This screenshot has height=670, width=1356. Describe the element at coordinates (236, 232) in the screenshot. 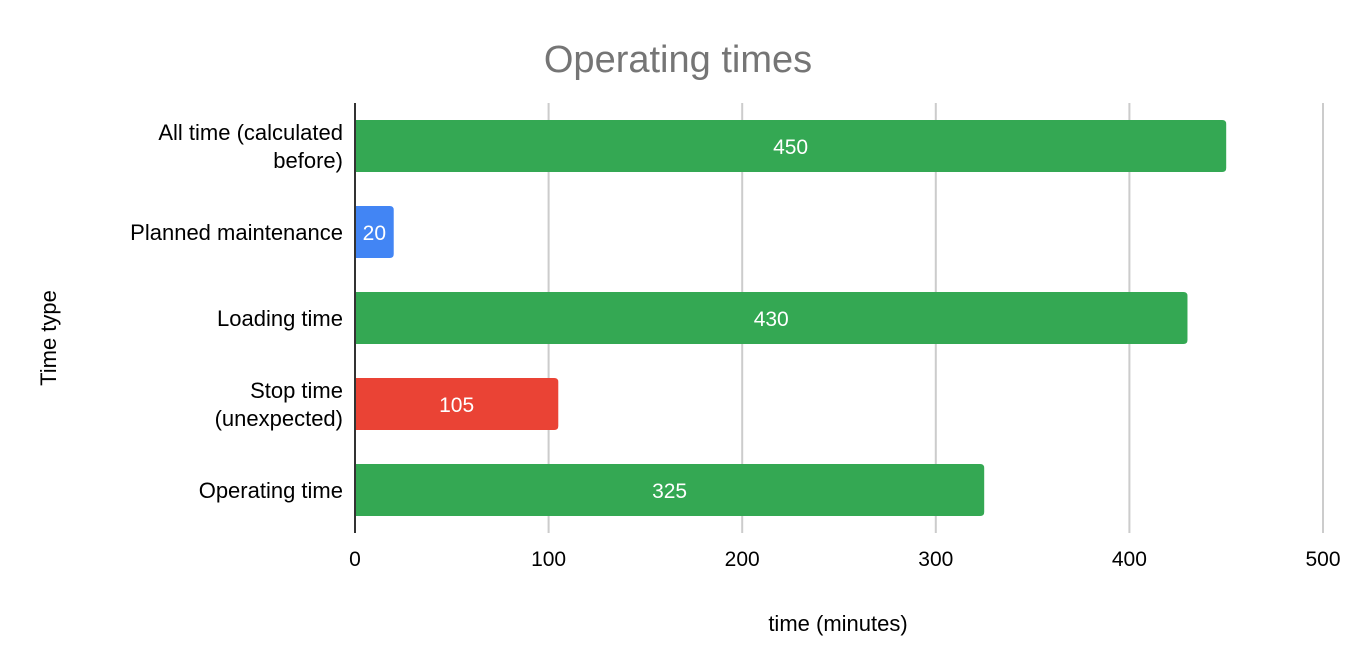

I see `category-label: Planned maintenance` at that location.